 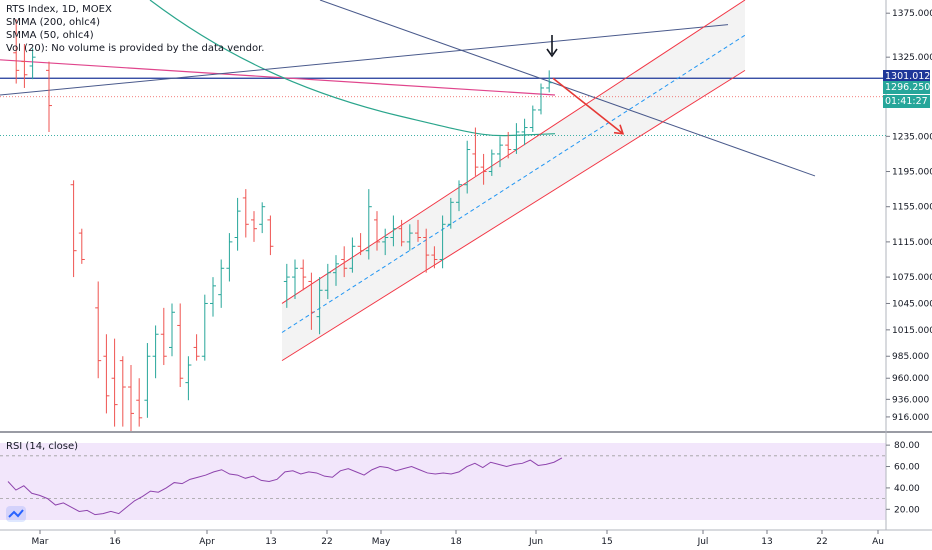 What do you see at coordinates (912, 304) in the screenshot?
I see `price-tick-label: 1045.000` at bounding box center [912, 304].